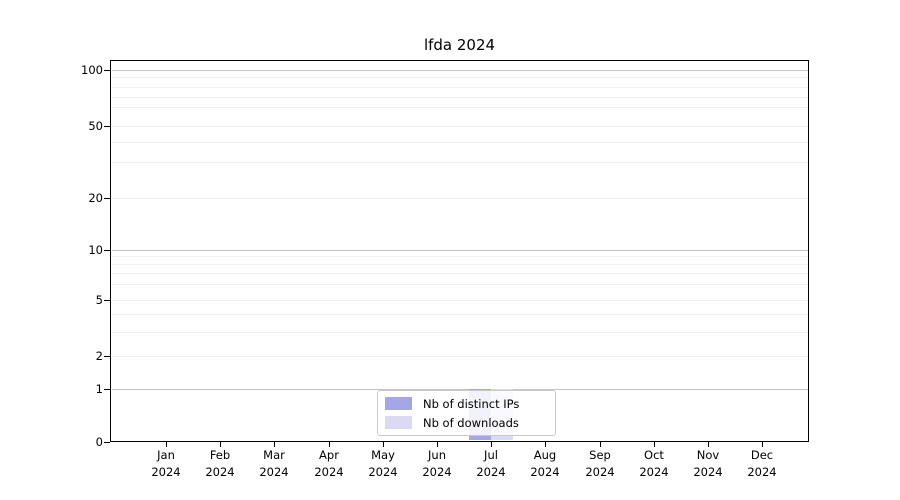  What do you see at coordinates (545, 455) in the screenshot?
I see `x-tick-label-line: Aug` at bounding box center [545, 455].